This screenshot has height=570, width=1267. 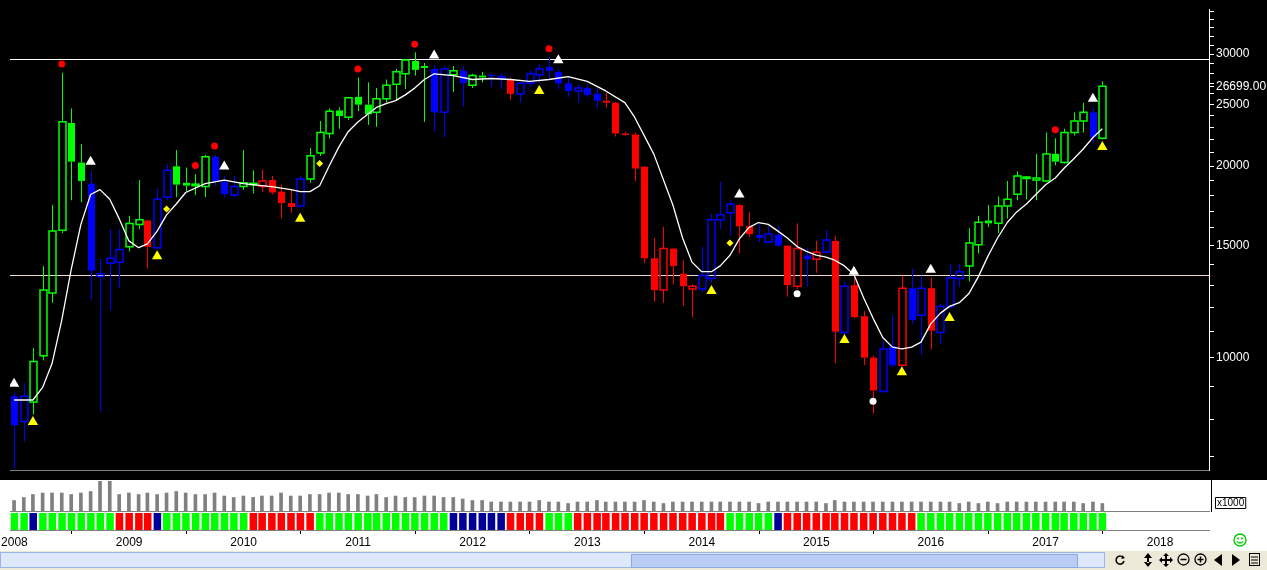 I want to click on x-tick-label: 2014, so click(x=702, y=541).